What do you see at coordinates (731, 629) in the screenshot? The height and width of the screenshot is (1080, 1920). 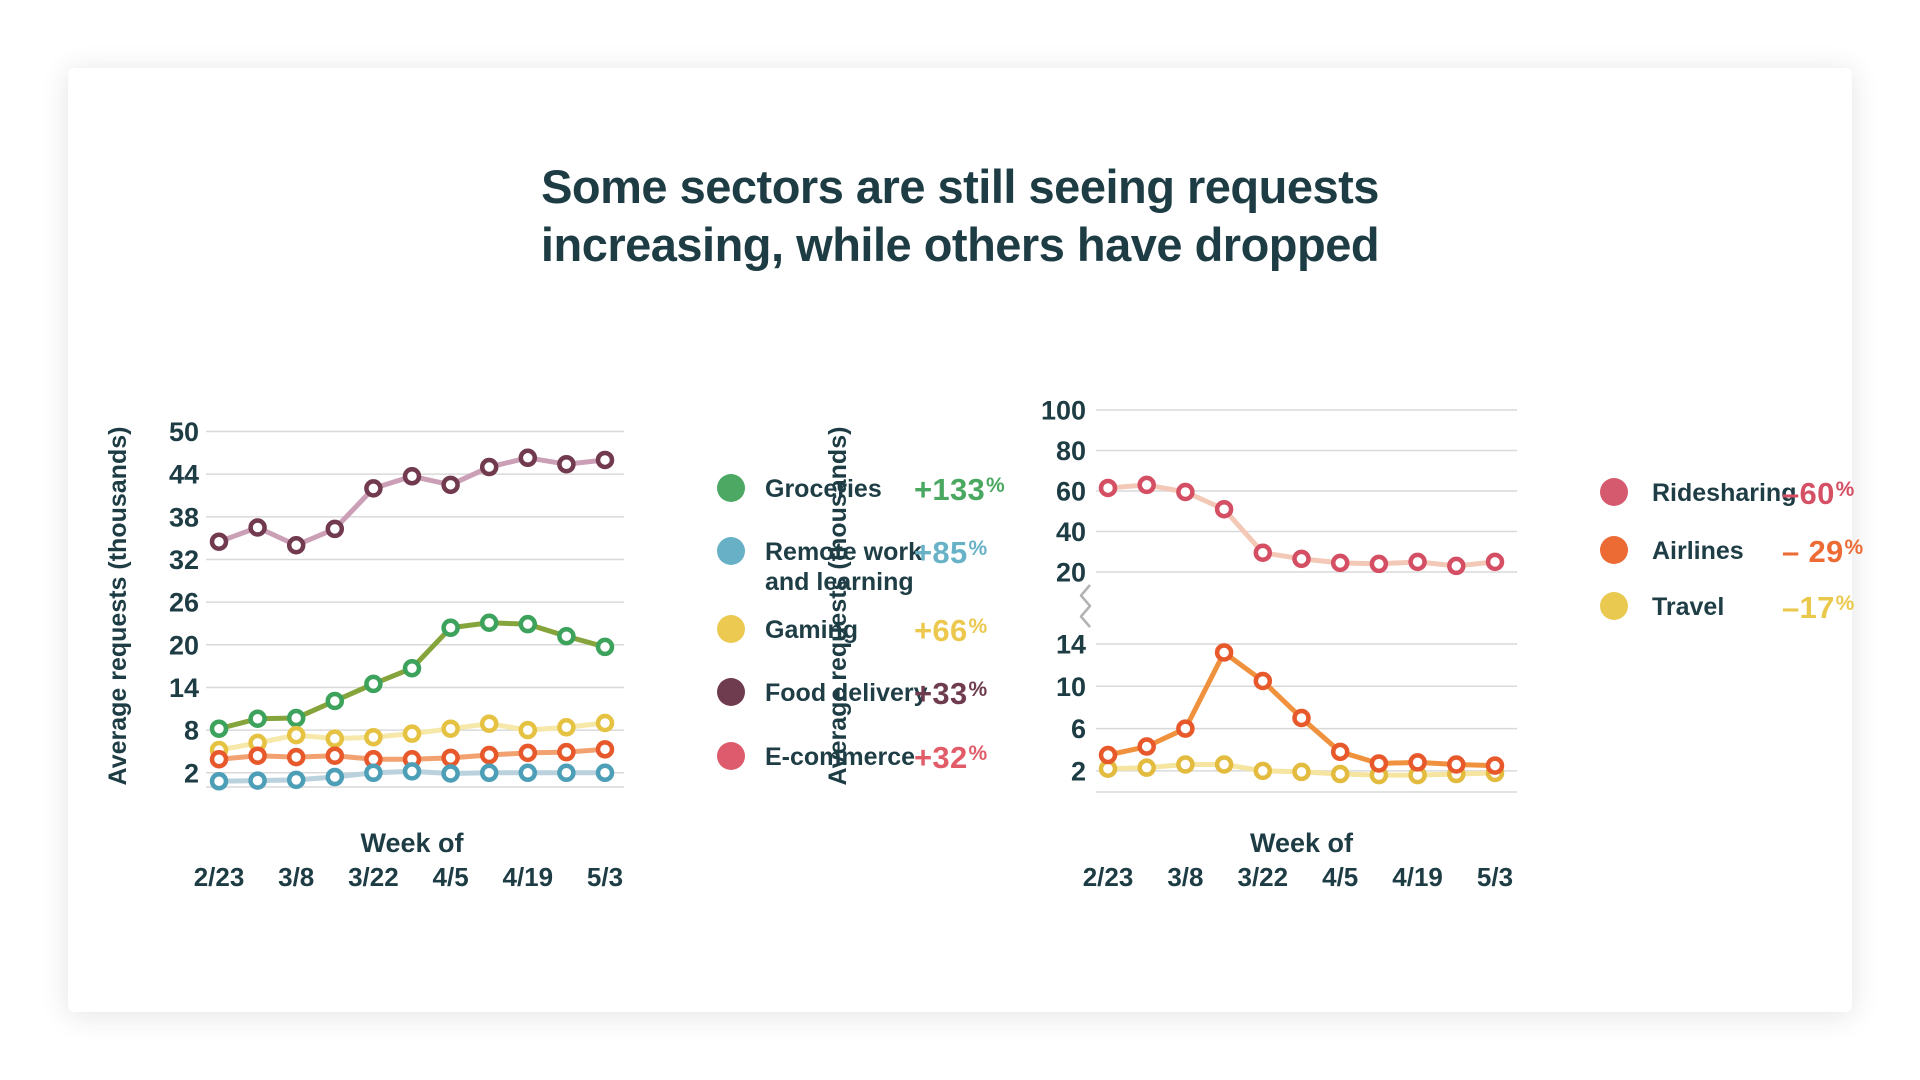 I see `gaming-legend-dot-icon` at bounding box center [731, 629].